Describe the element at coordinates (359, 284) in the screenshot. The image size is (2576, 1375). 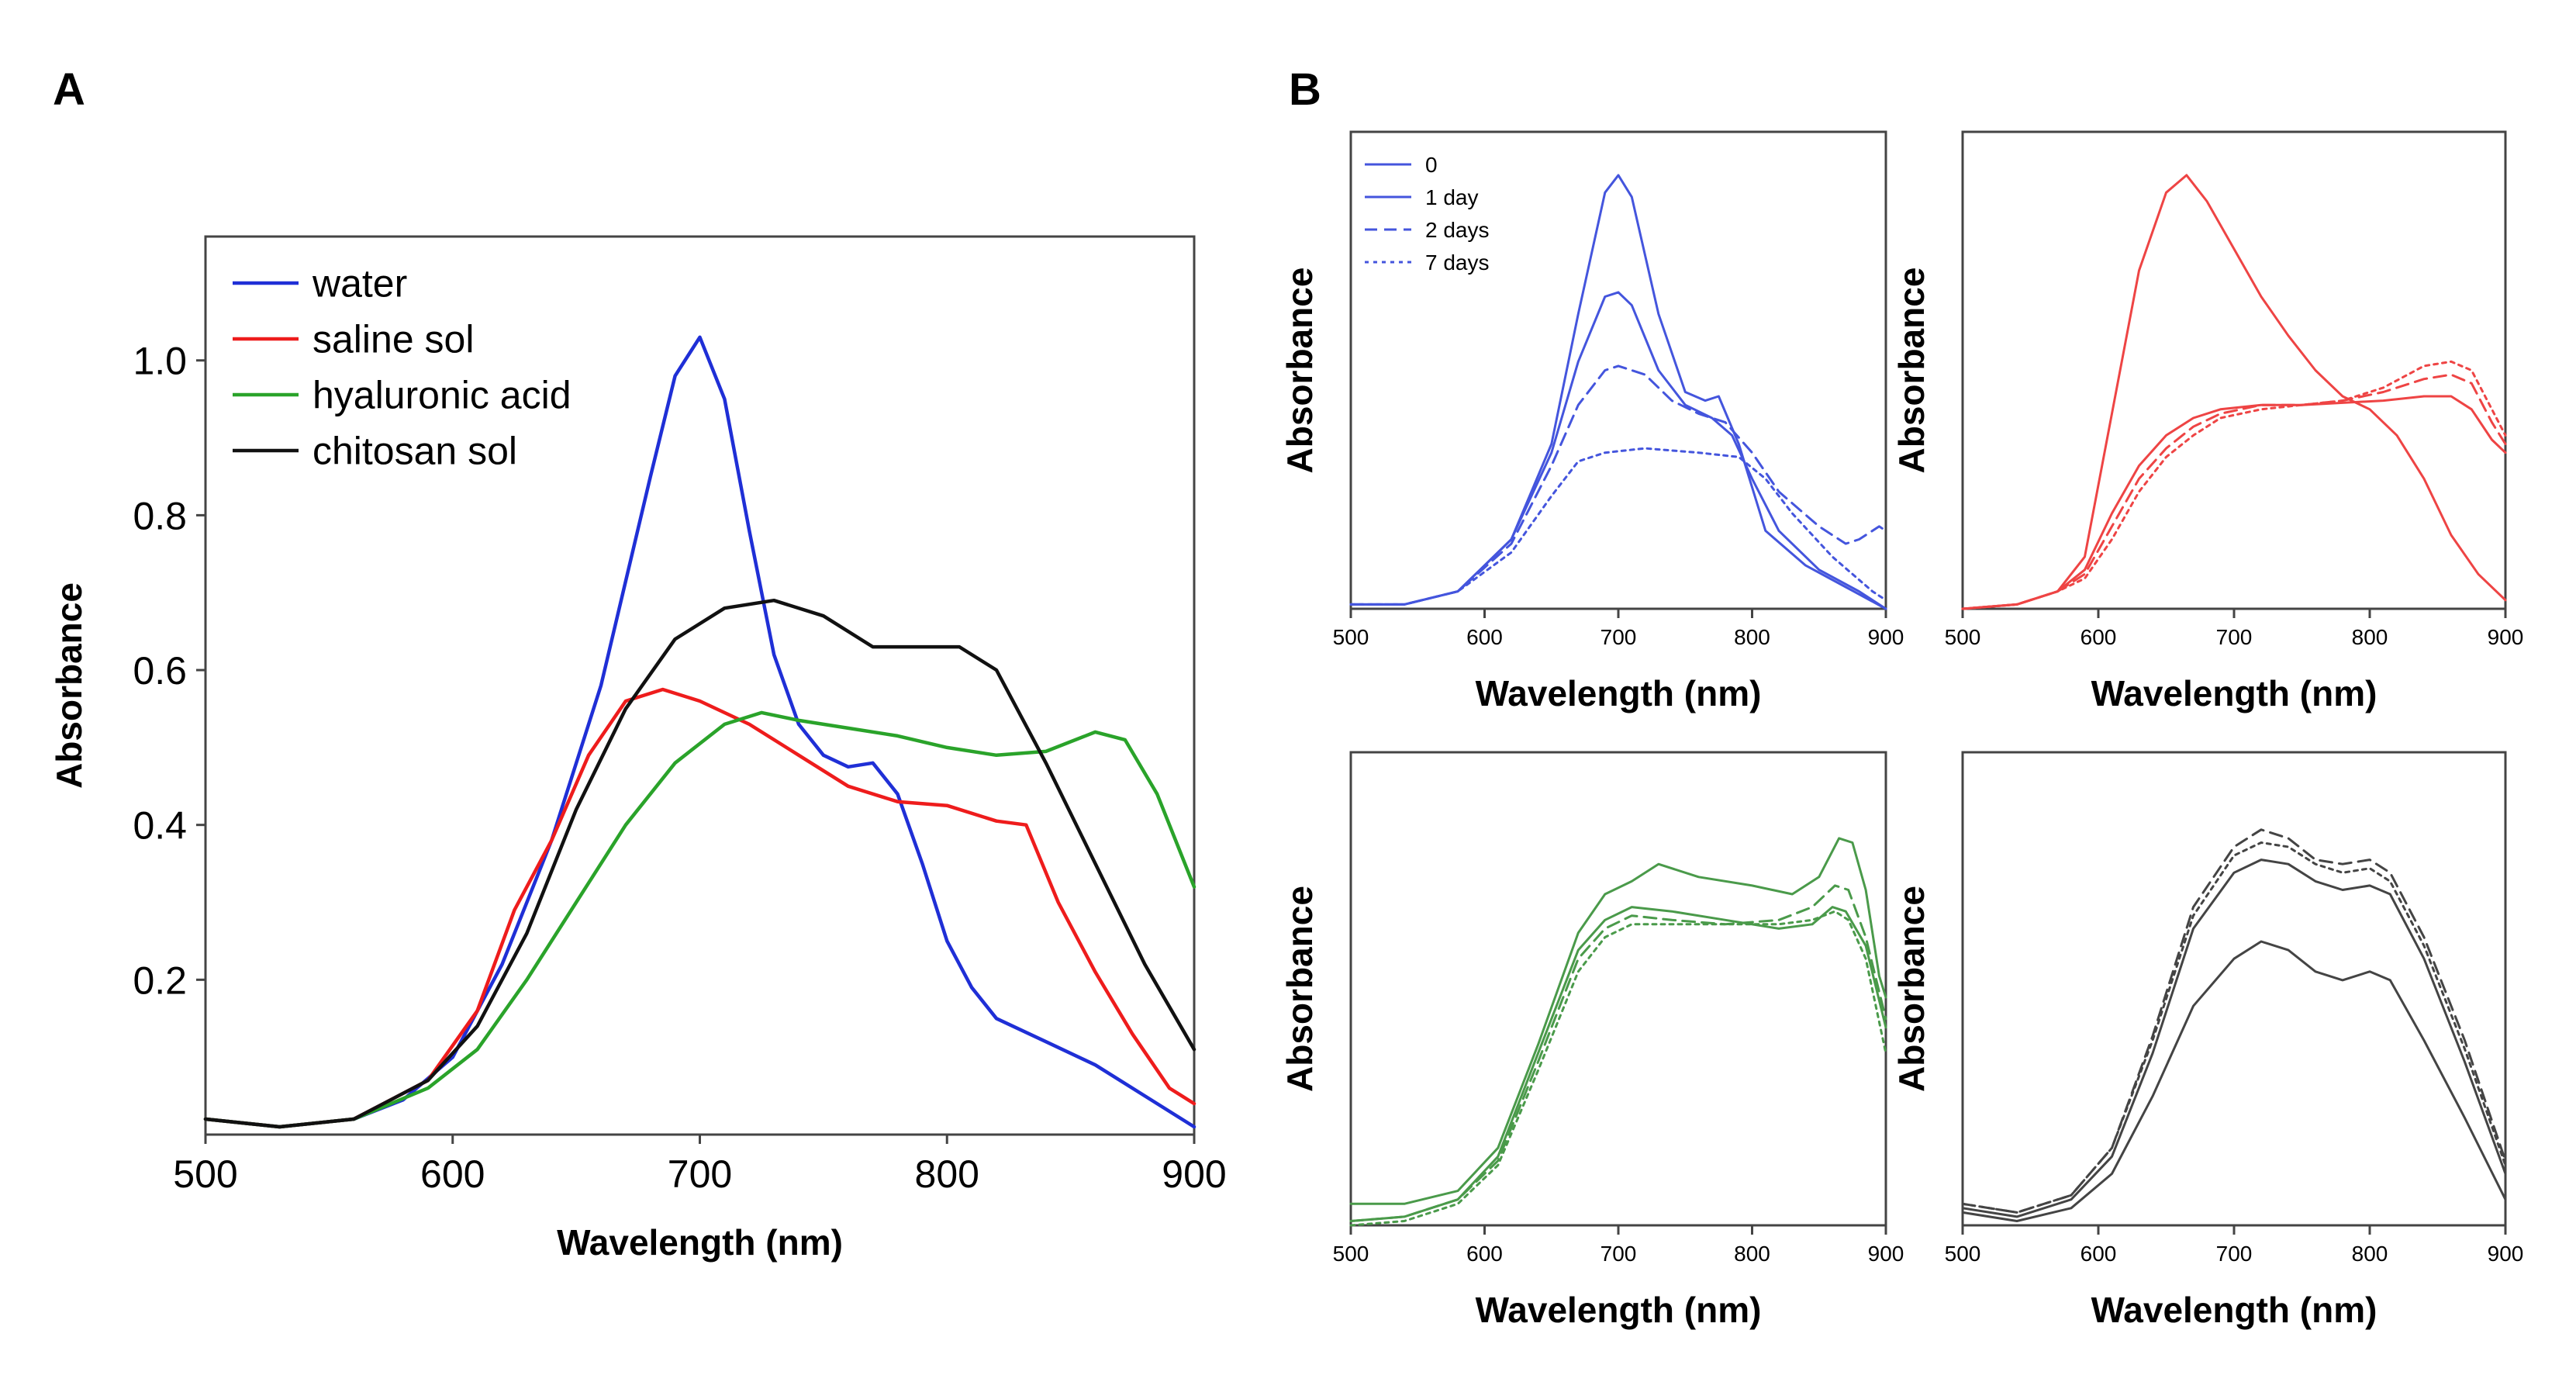
I see `legend-label: water` at that location.